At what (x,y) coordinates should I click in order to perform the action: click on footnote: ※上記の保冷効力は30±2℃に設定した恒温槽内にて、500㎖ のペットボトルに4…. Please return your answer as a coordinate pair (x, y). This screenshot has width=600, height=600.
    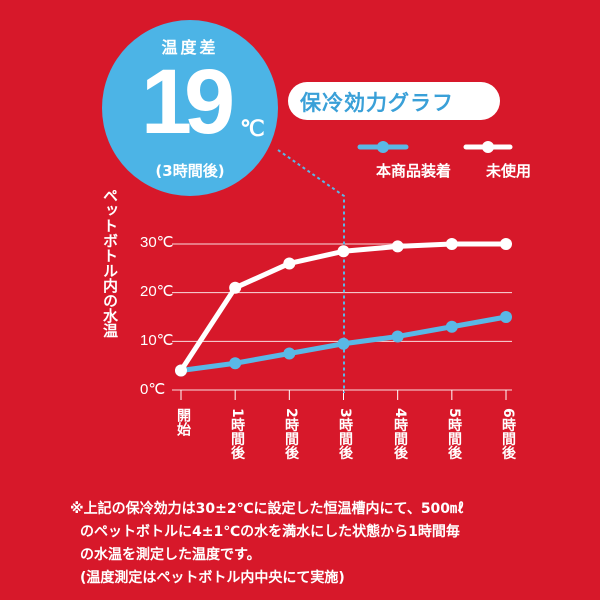
    Looking at the image, I should click on (330, 544).